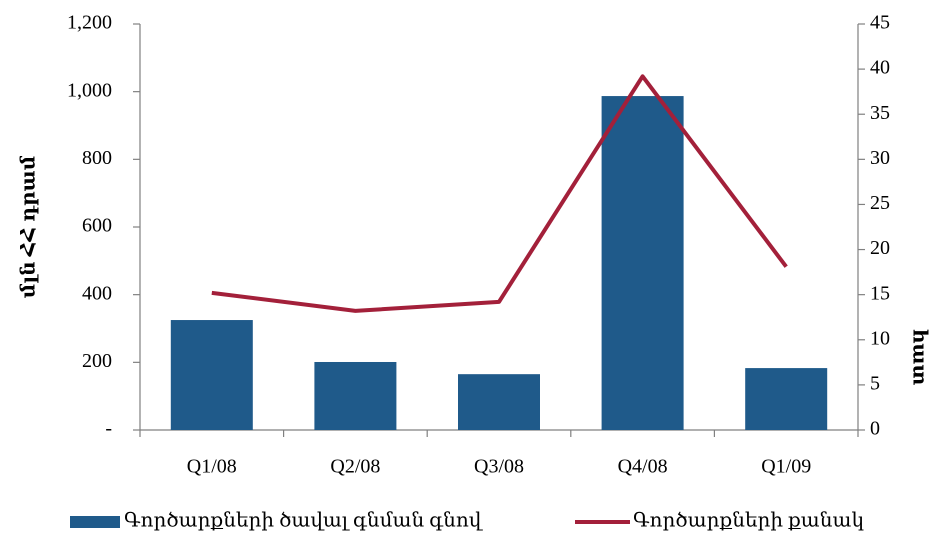  Describe the element at coordinates (880, 68) in the screenshot. I see `y2-tick-label: 40` at that location.